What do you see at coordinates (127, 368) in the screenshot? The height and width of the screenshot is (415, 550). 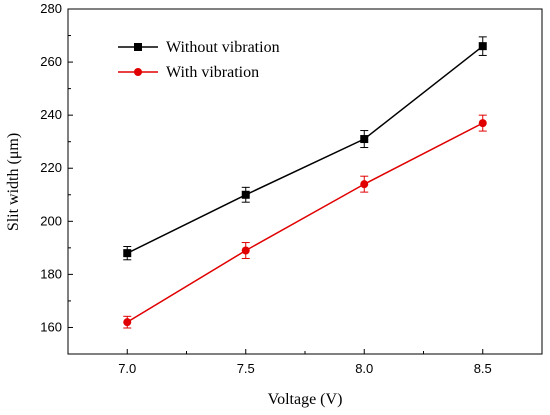 I see `x-tick-label: 7.0` at bounding box center [127, 368].